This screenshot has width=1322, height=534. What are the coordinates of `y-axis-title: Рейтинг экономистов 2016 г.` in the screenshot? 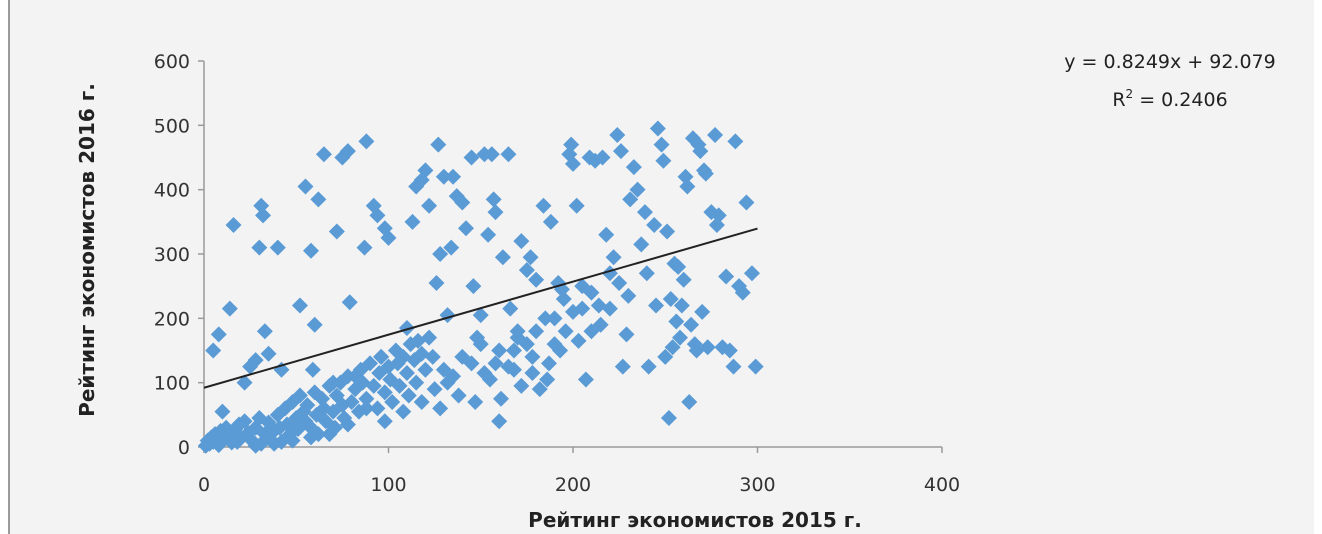 It's located at (87, 250).